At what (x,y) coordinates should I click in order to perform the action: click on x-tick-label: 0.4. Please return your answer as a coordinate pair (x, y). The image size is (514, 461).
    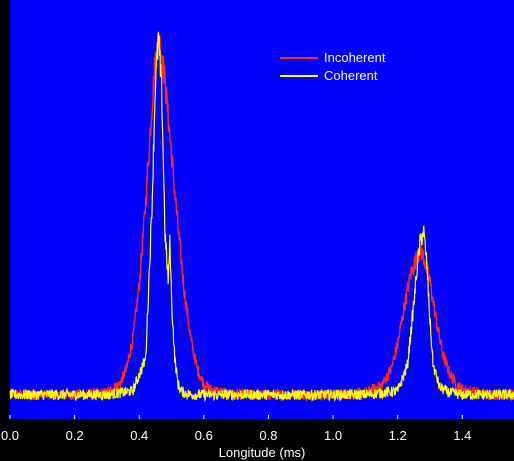
    Looking at the image, I should click on (139, 435).